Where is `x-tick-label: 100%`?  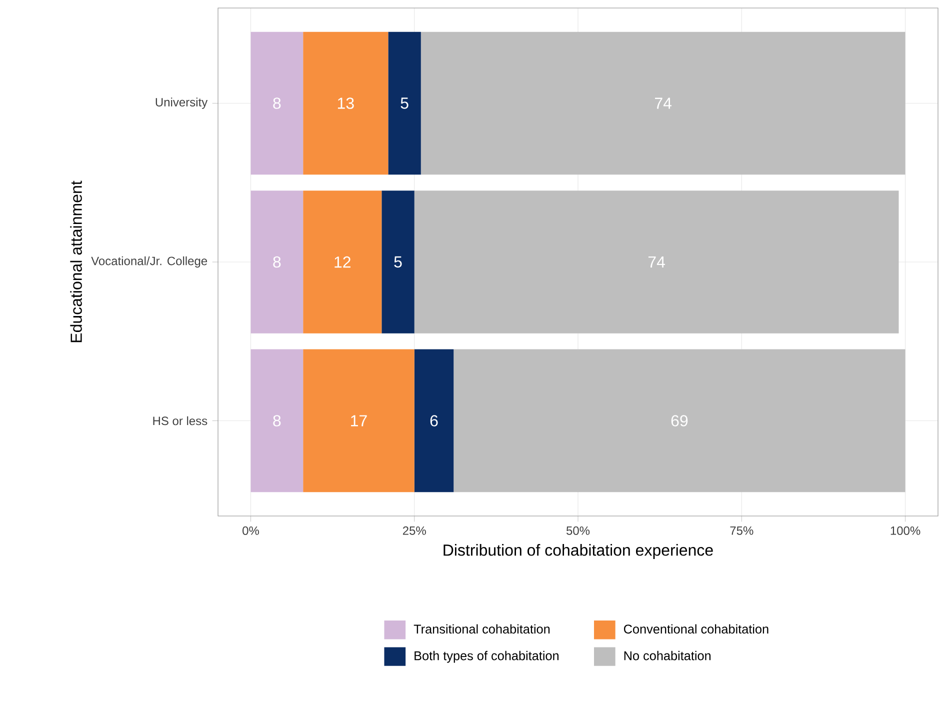
x-tick-label: 100% is located at coordinates (905, 530).